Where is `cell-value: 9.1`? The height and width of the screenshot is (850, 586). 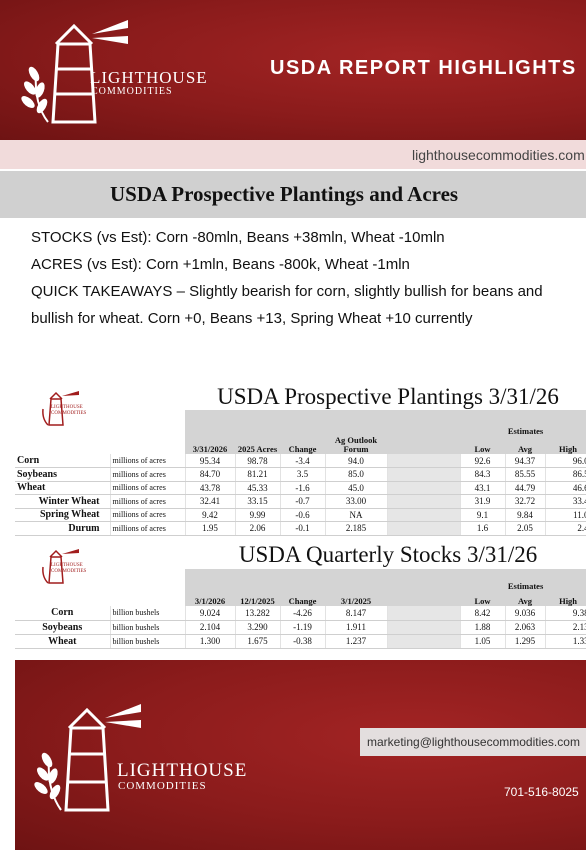 cell-value: 9.1 is located at coordinates (483, 515).